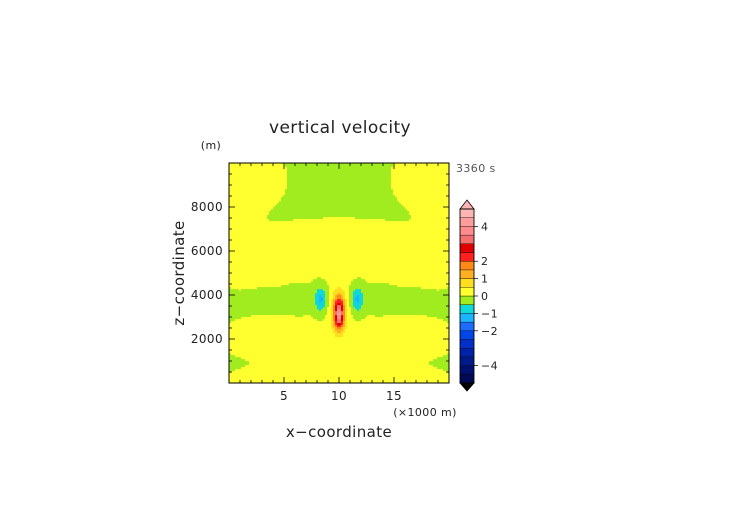  What do you see at coordinates (339, 273) in the screenshot?
I see `heatmap-cells` at bounding box center [339, 273].